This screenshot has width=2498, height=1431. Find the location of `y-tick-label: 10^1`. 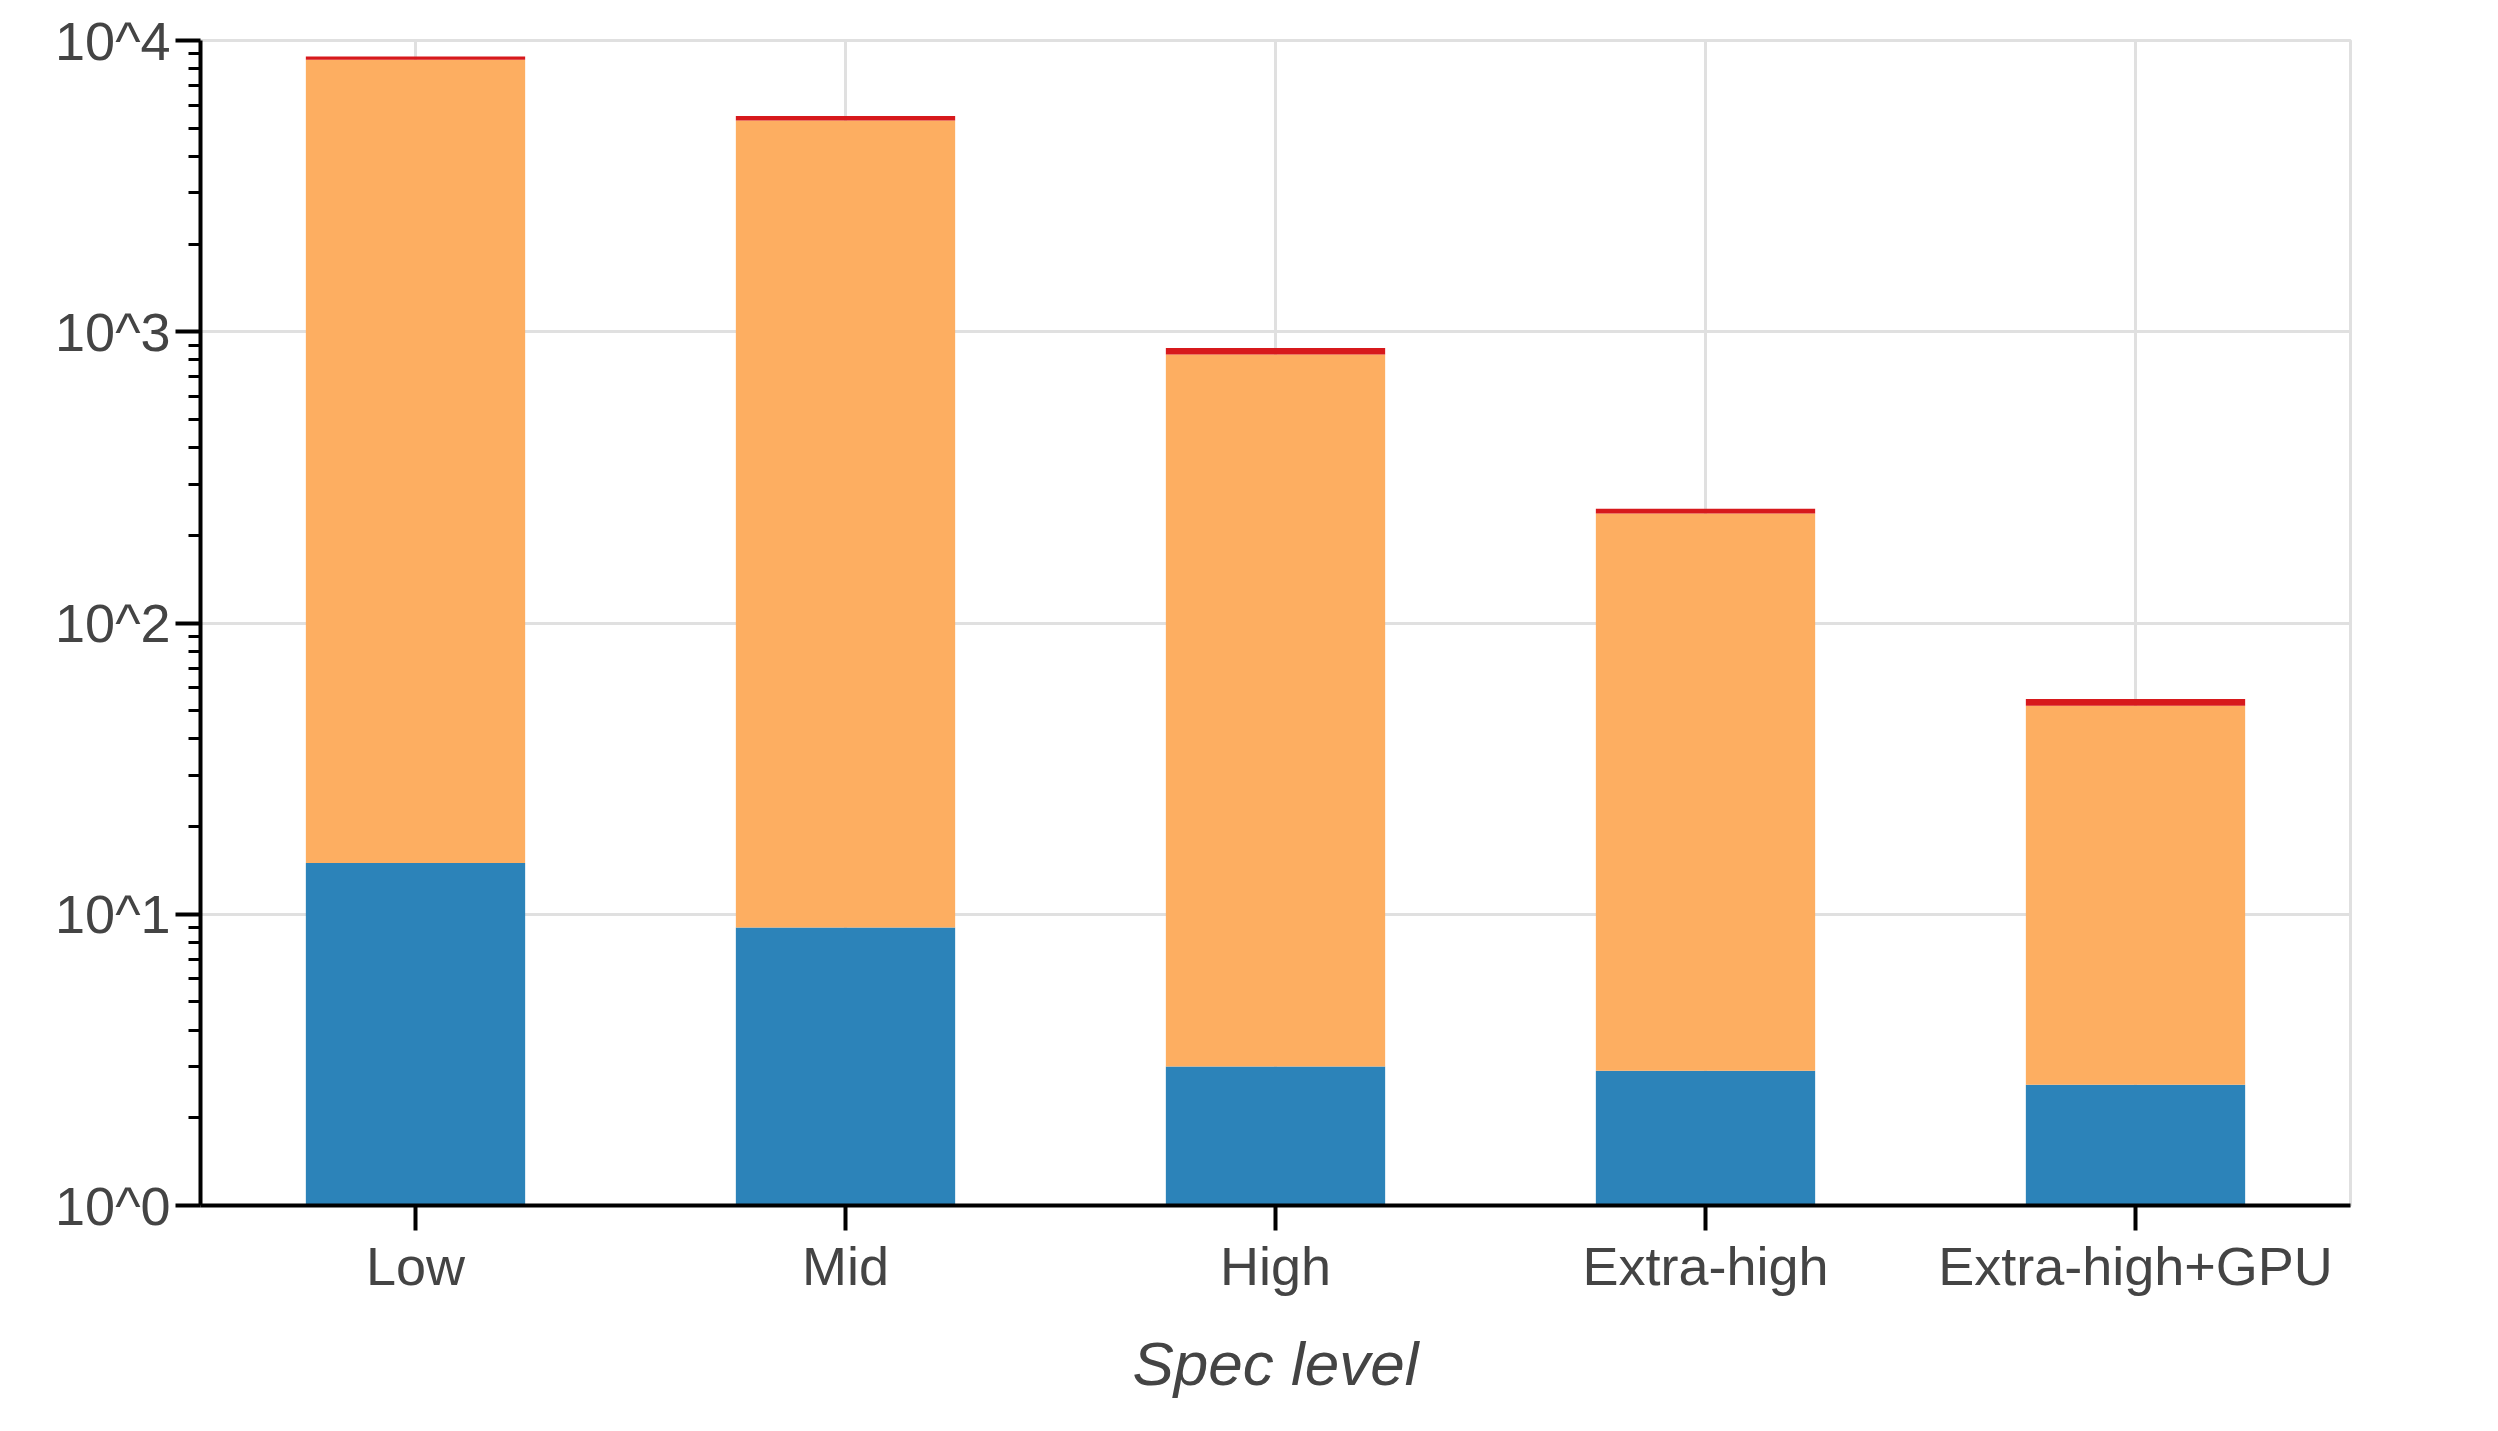

y-tick-label: 10^1 is located at coordinates (113, 914).